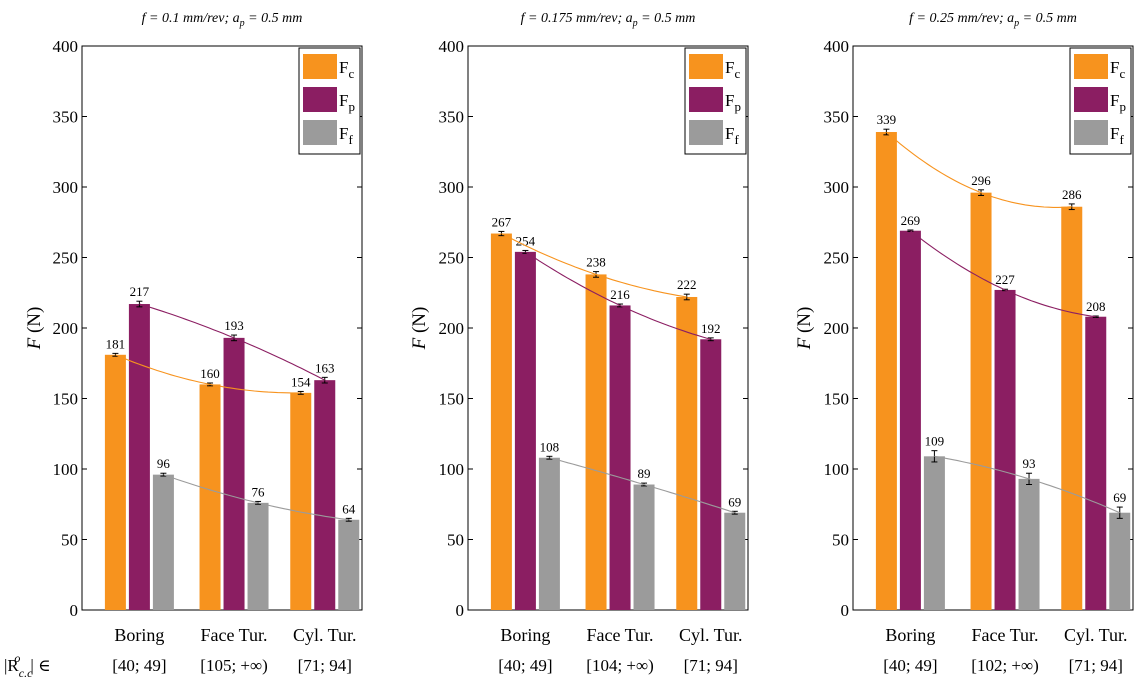 This screenshot has height=683, width=1146. Describe the element at coordinates (346, 69) in the screenshot. I see `legend-label-fc: Fc` at that location.